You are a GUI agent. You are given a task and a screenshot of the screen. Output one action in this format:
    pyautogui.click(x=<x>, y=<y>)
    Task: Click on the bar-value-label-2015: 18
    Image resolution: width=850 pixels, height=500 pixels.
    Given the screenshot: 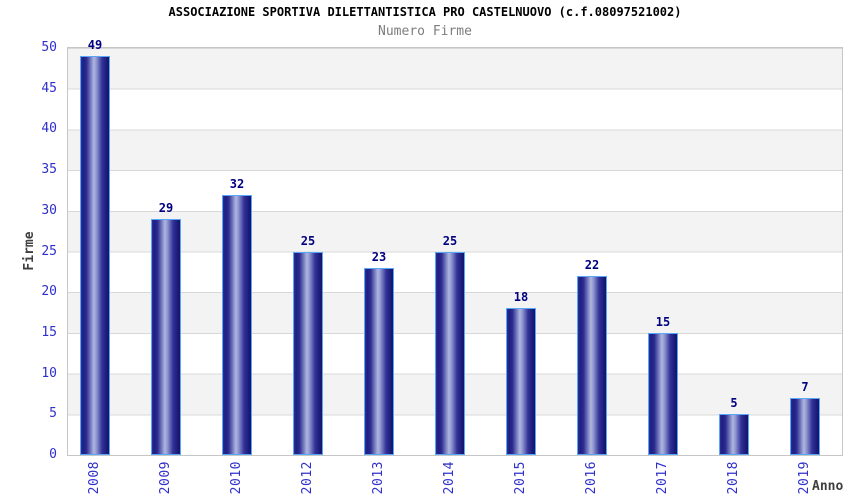 What is the action you would take?
    pyautogui.click(x=521, y=297)
    